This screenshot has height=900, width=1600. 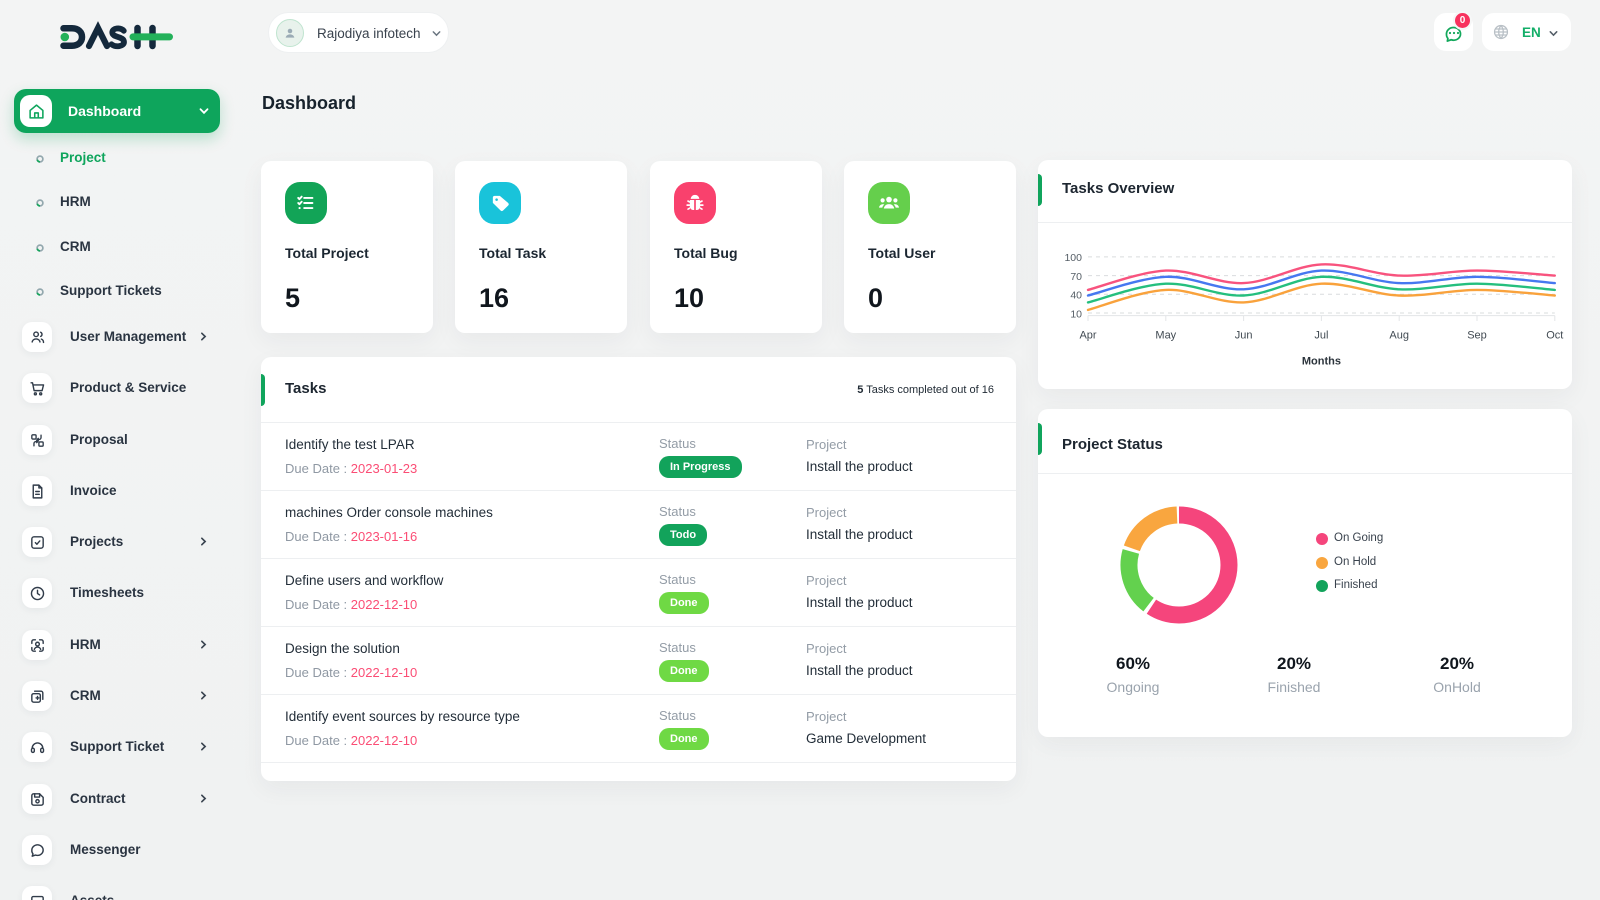 What do you see at coordinates (1165, 336) in the screenshot?
I see `svg-text: May` at bounding box center [1165, 336].